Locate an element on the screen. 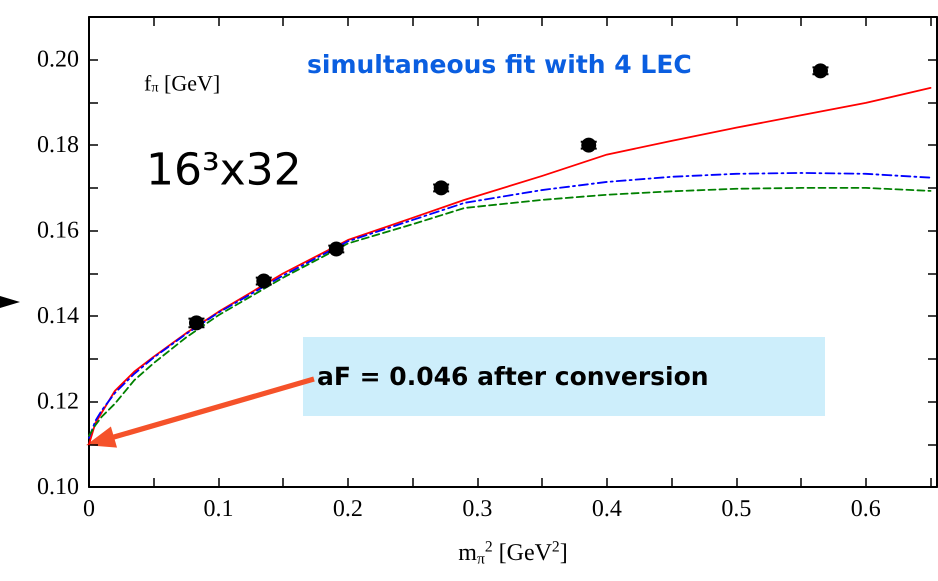 Image resolution: width=938 pixels, height=581 pixels. annotation: simultaneous fit with 4 LEC is located at coordinates (499, 64).